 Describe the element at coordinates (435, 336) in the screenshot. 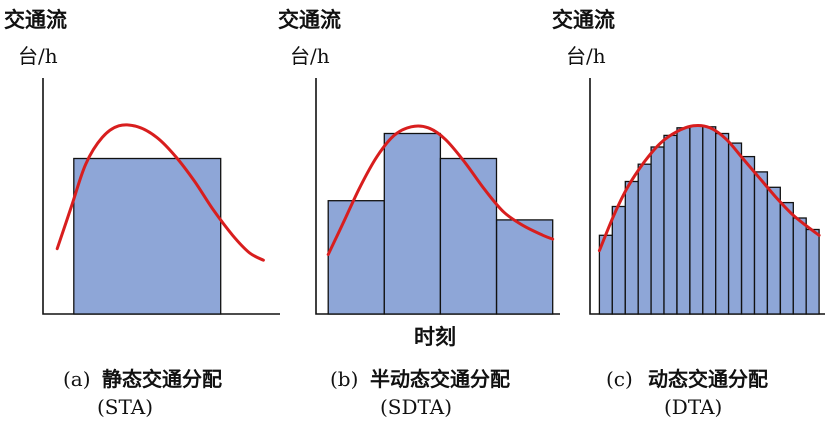

I see `x-axis-label: 时刻` at that location.